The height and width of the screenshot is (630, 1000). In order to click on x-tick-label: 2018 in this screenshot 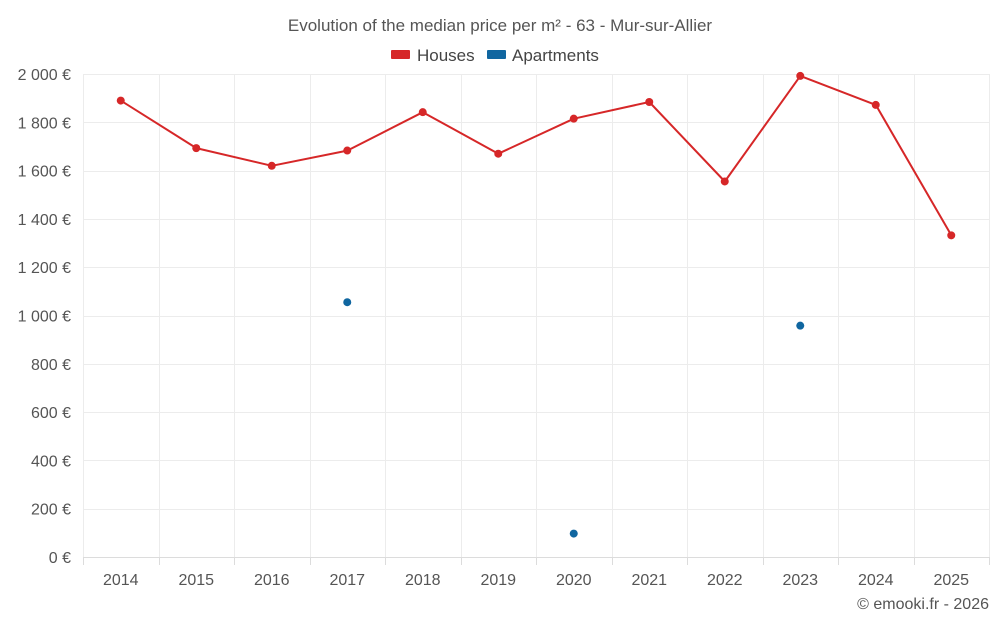, I will do `click(423, 580)`.